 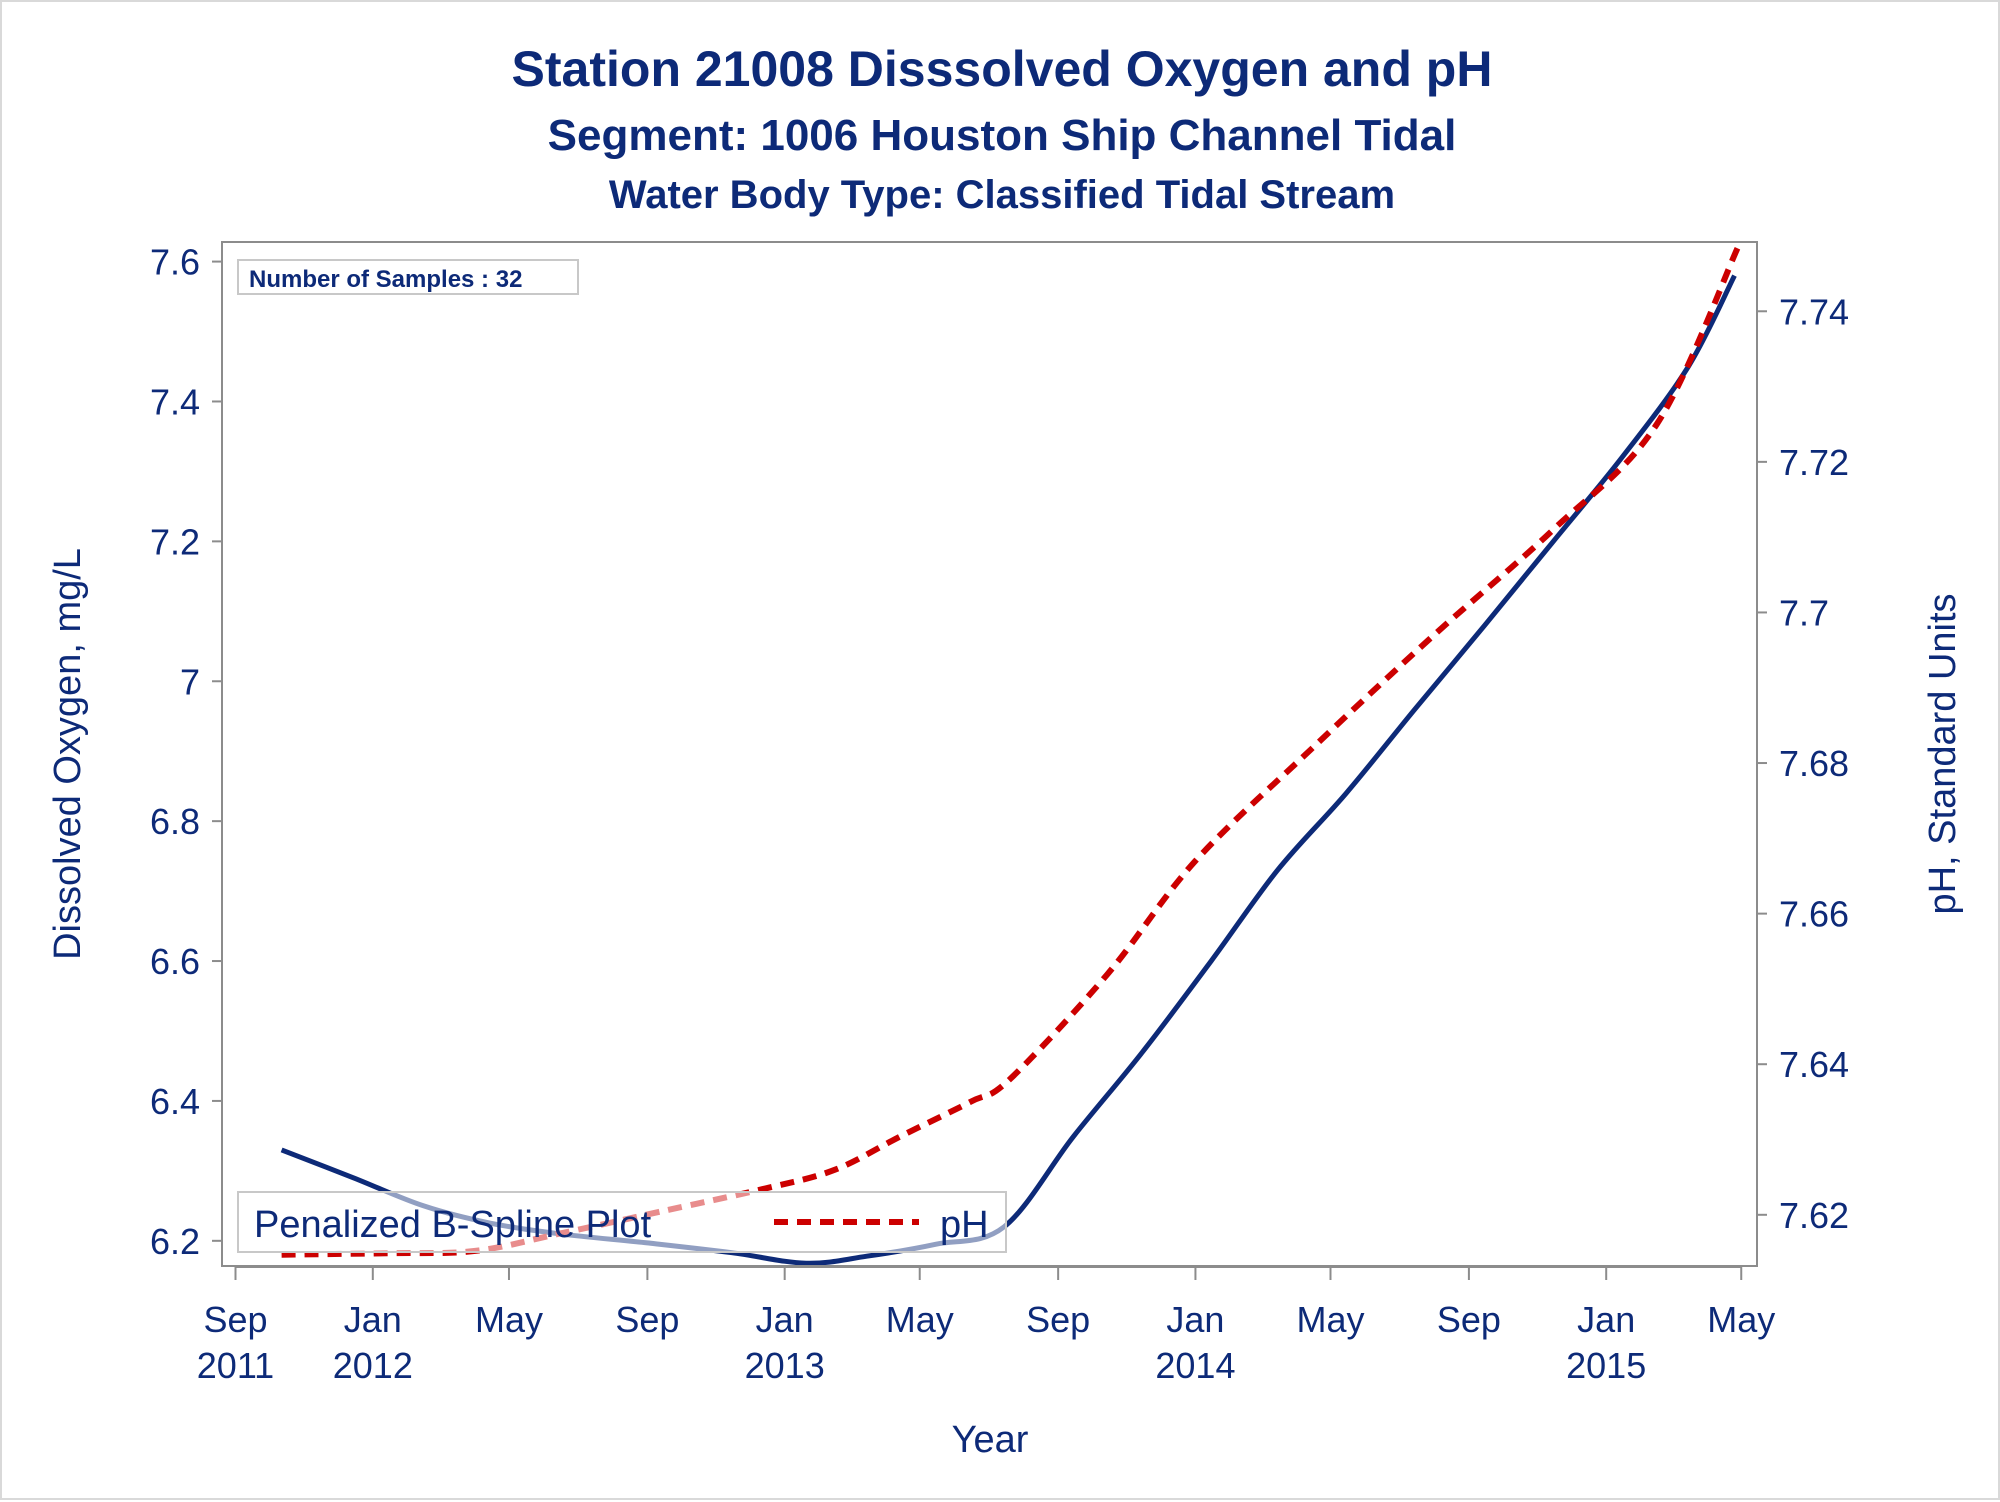 What do you see at coordinates (373, 1365) in the screenshot?
I see `x-tick-year: 2012` at bounding box center [373, 1365].